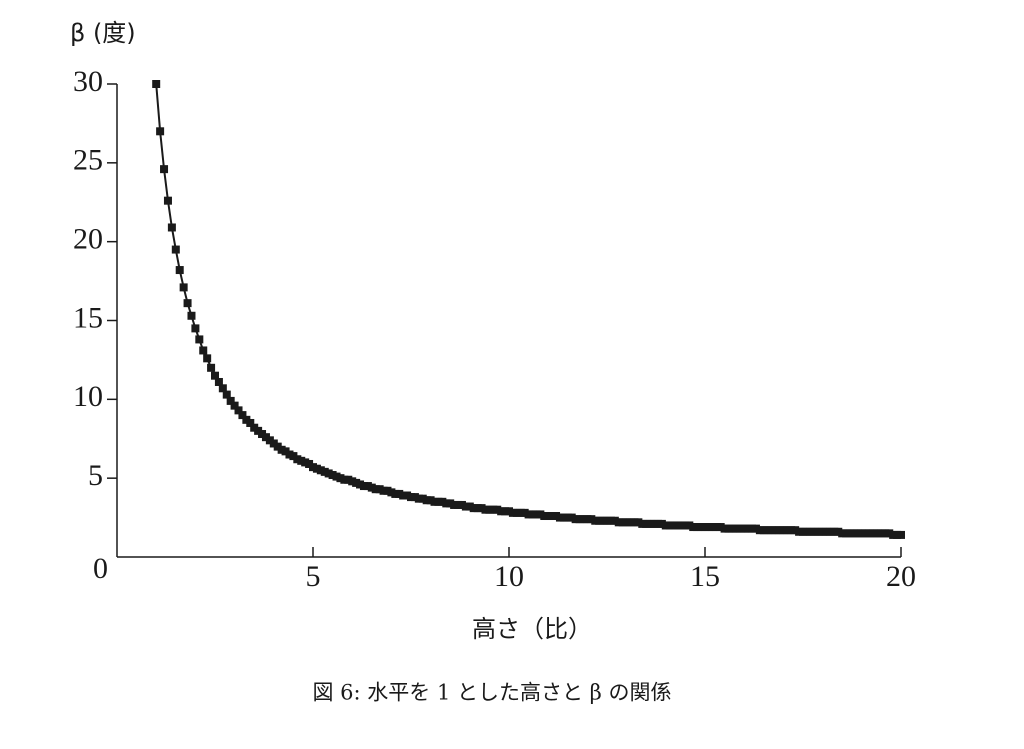 The height and width of the screenshot is (749, 1024). What do you see at coordinates (100, 568) in the screenshot?
I see `y-tick-label: 0` at bounding box center [100, 568].